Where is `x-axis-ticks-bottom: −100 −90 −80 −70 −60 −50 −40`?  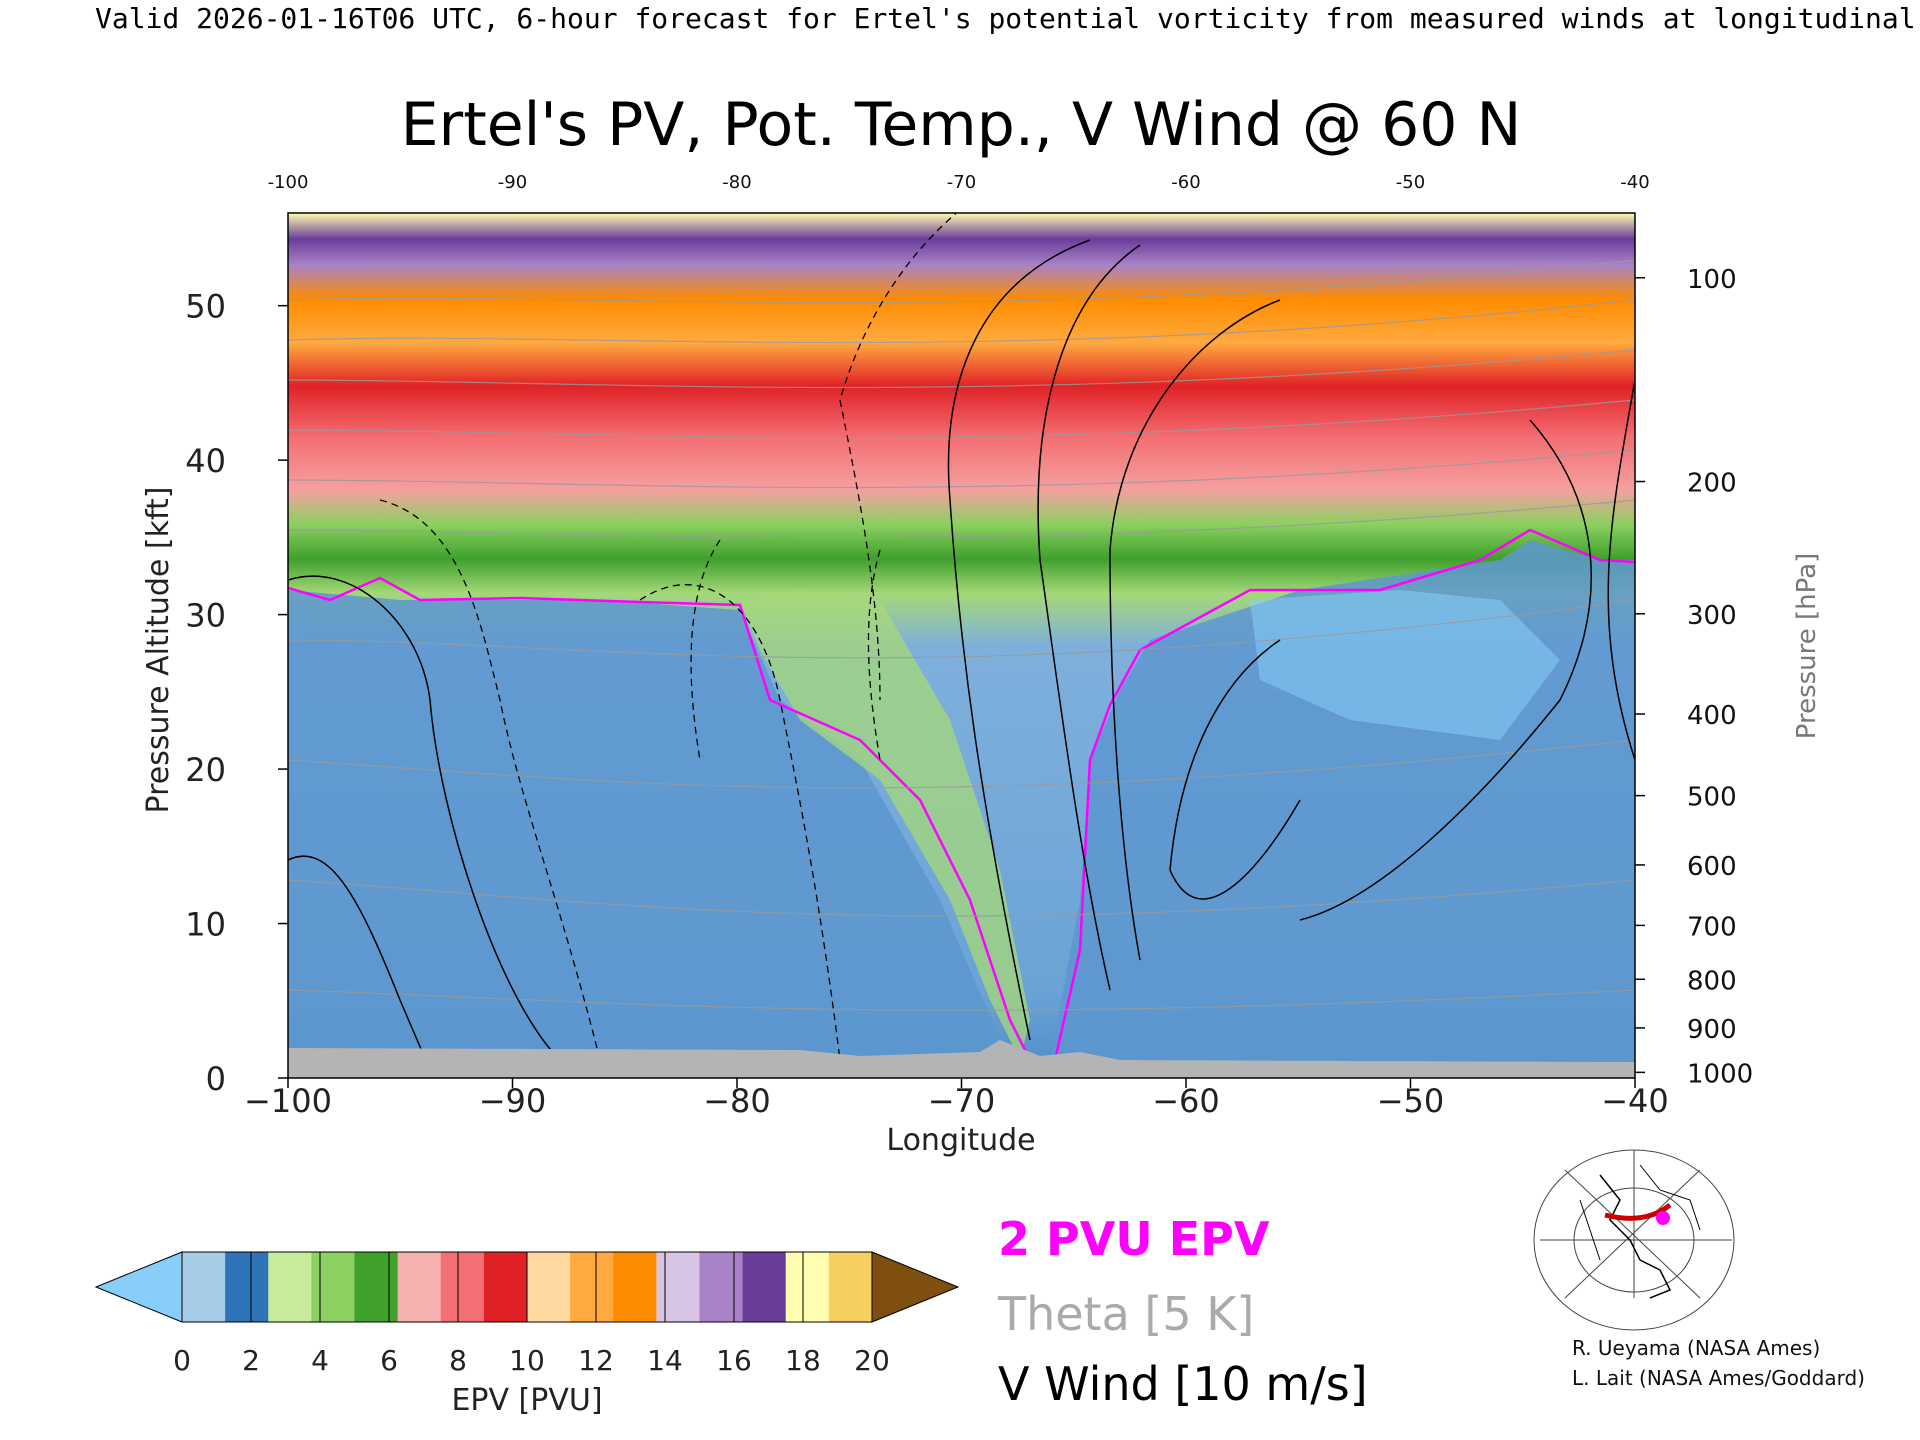 x-axis-ticks-bottom: −100 −90 −80 −70 −60 −50 −40 is located at coordinates (956, 1099).